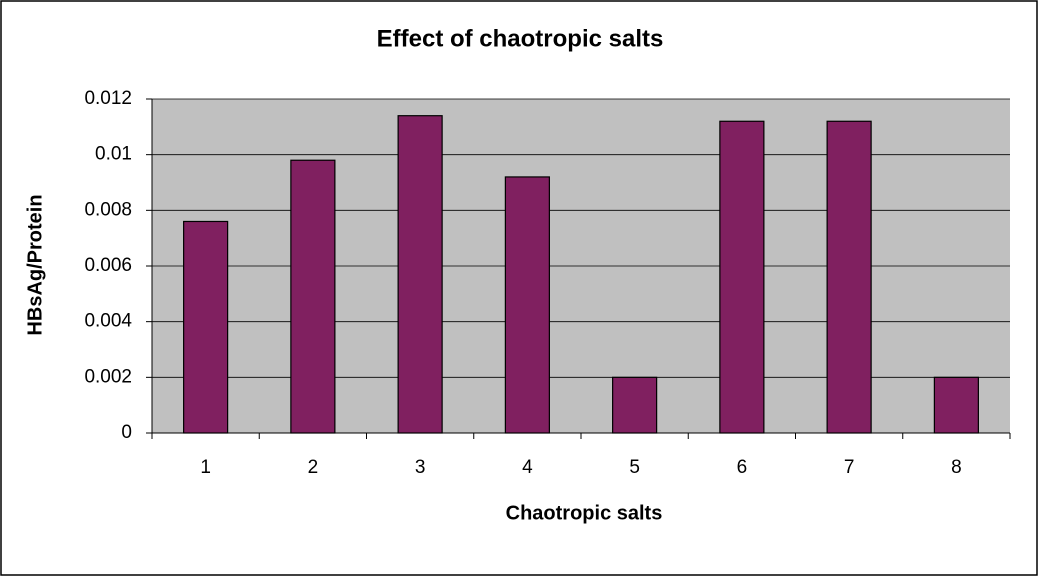  What do you see at coordinates (527, 467) in the screenshot?
I see `x-tick-label: 4` at bounding box center [527, 467].